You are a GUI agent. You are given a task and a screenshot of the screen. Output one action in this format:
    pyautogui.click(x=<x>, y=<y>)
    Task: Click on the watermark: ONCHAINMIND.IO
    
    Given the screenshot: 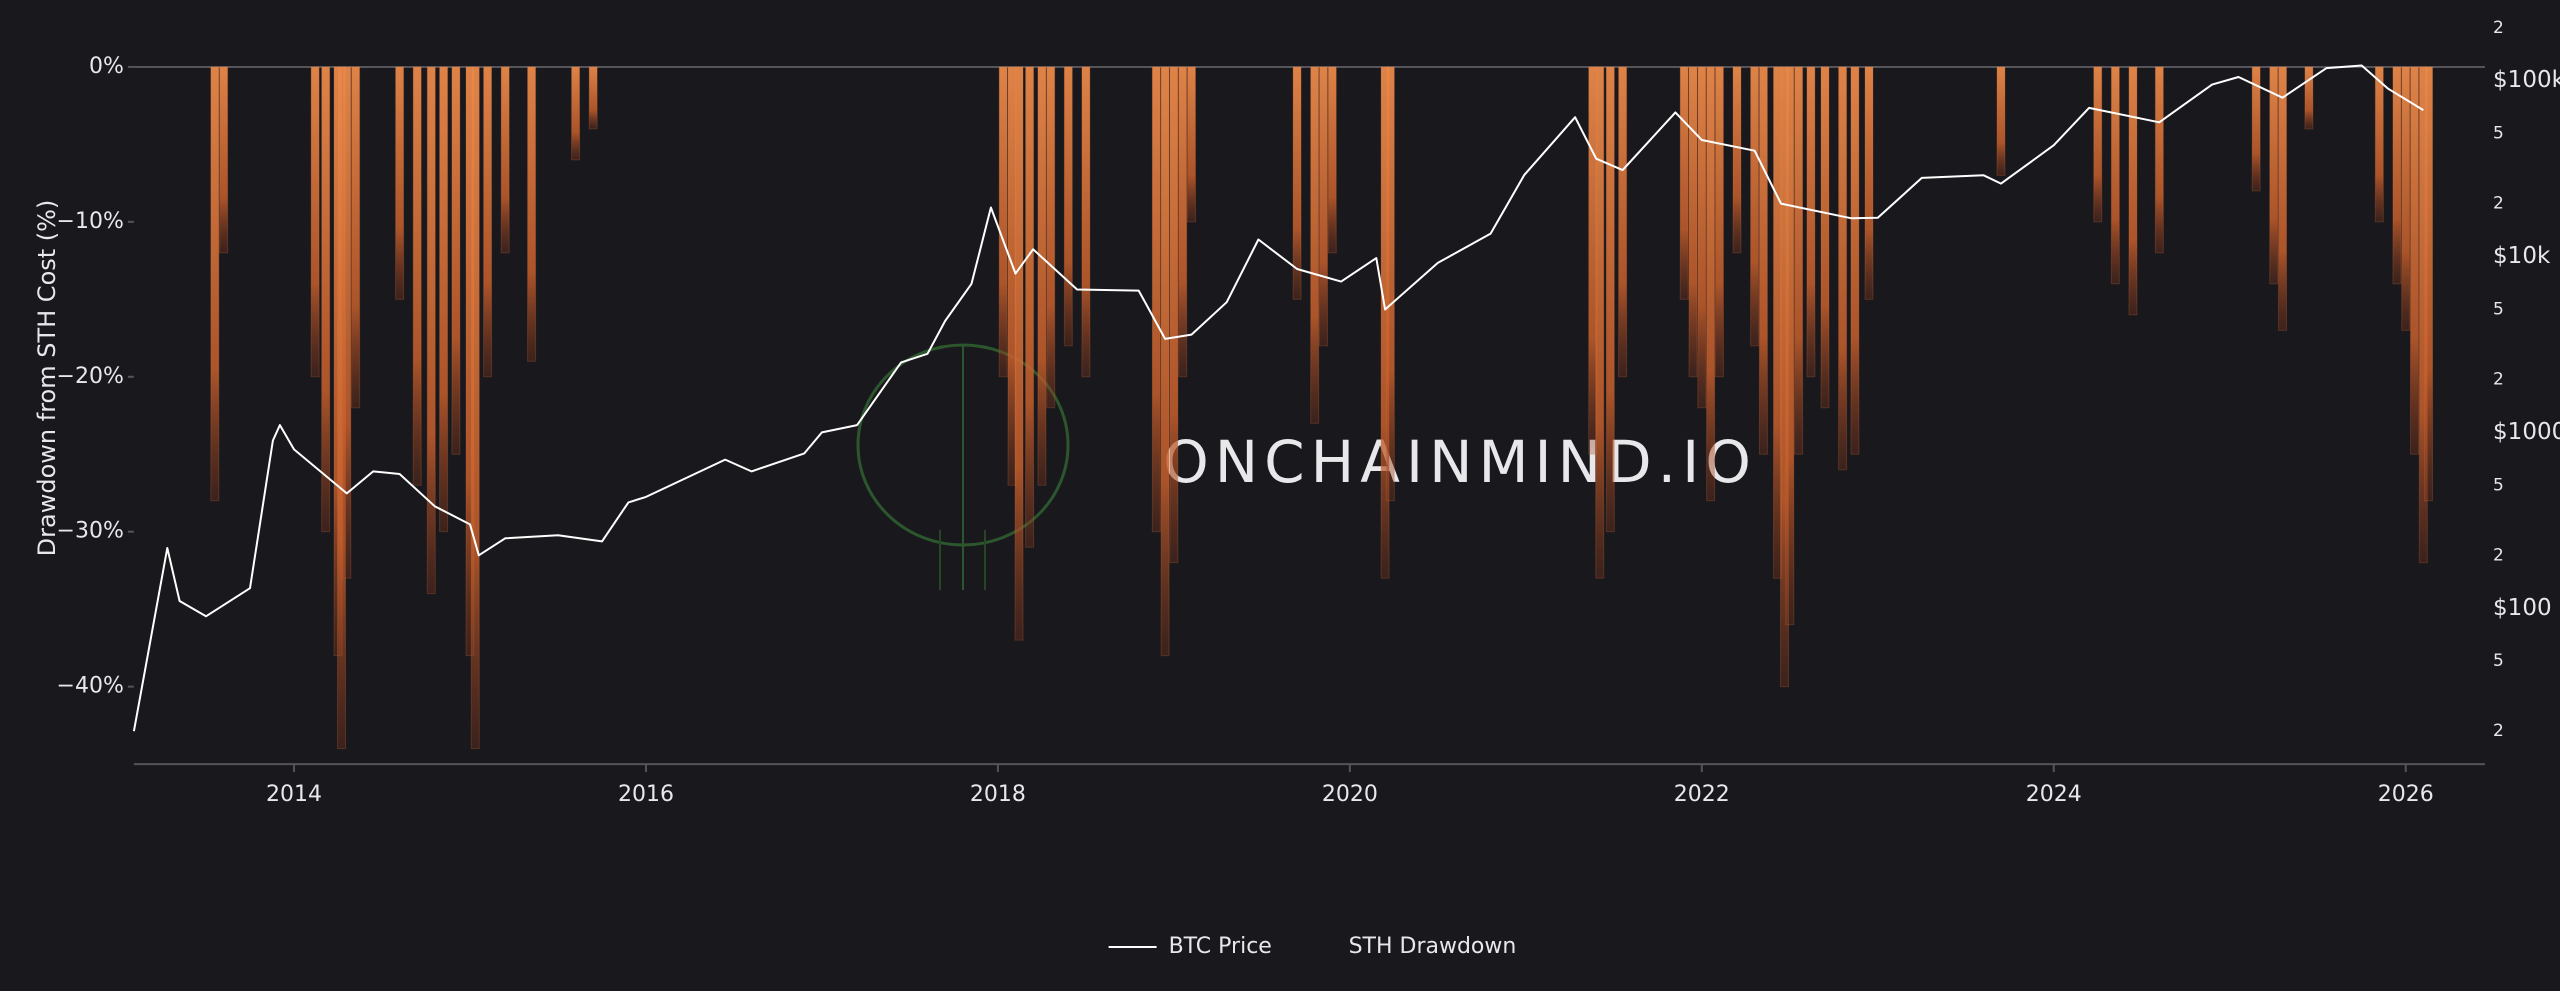 What is the action you would take?
    pyautogui.click(x=1460, y=462)
    